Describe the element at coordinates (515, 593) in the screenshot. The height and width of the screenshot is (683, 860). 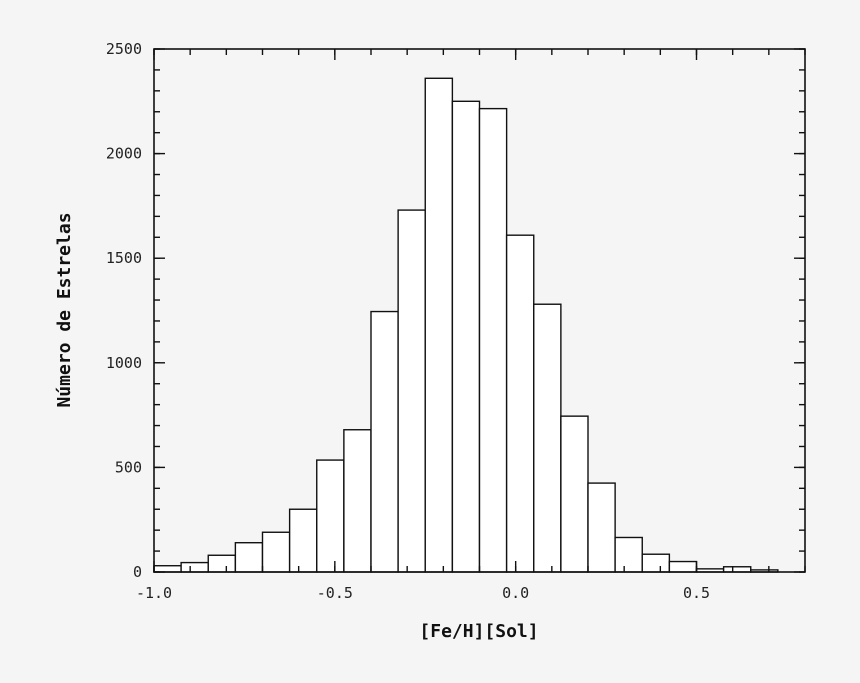
I see `x-tick-label: 0.0` at that location.